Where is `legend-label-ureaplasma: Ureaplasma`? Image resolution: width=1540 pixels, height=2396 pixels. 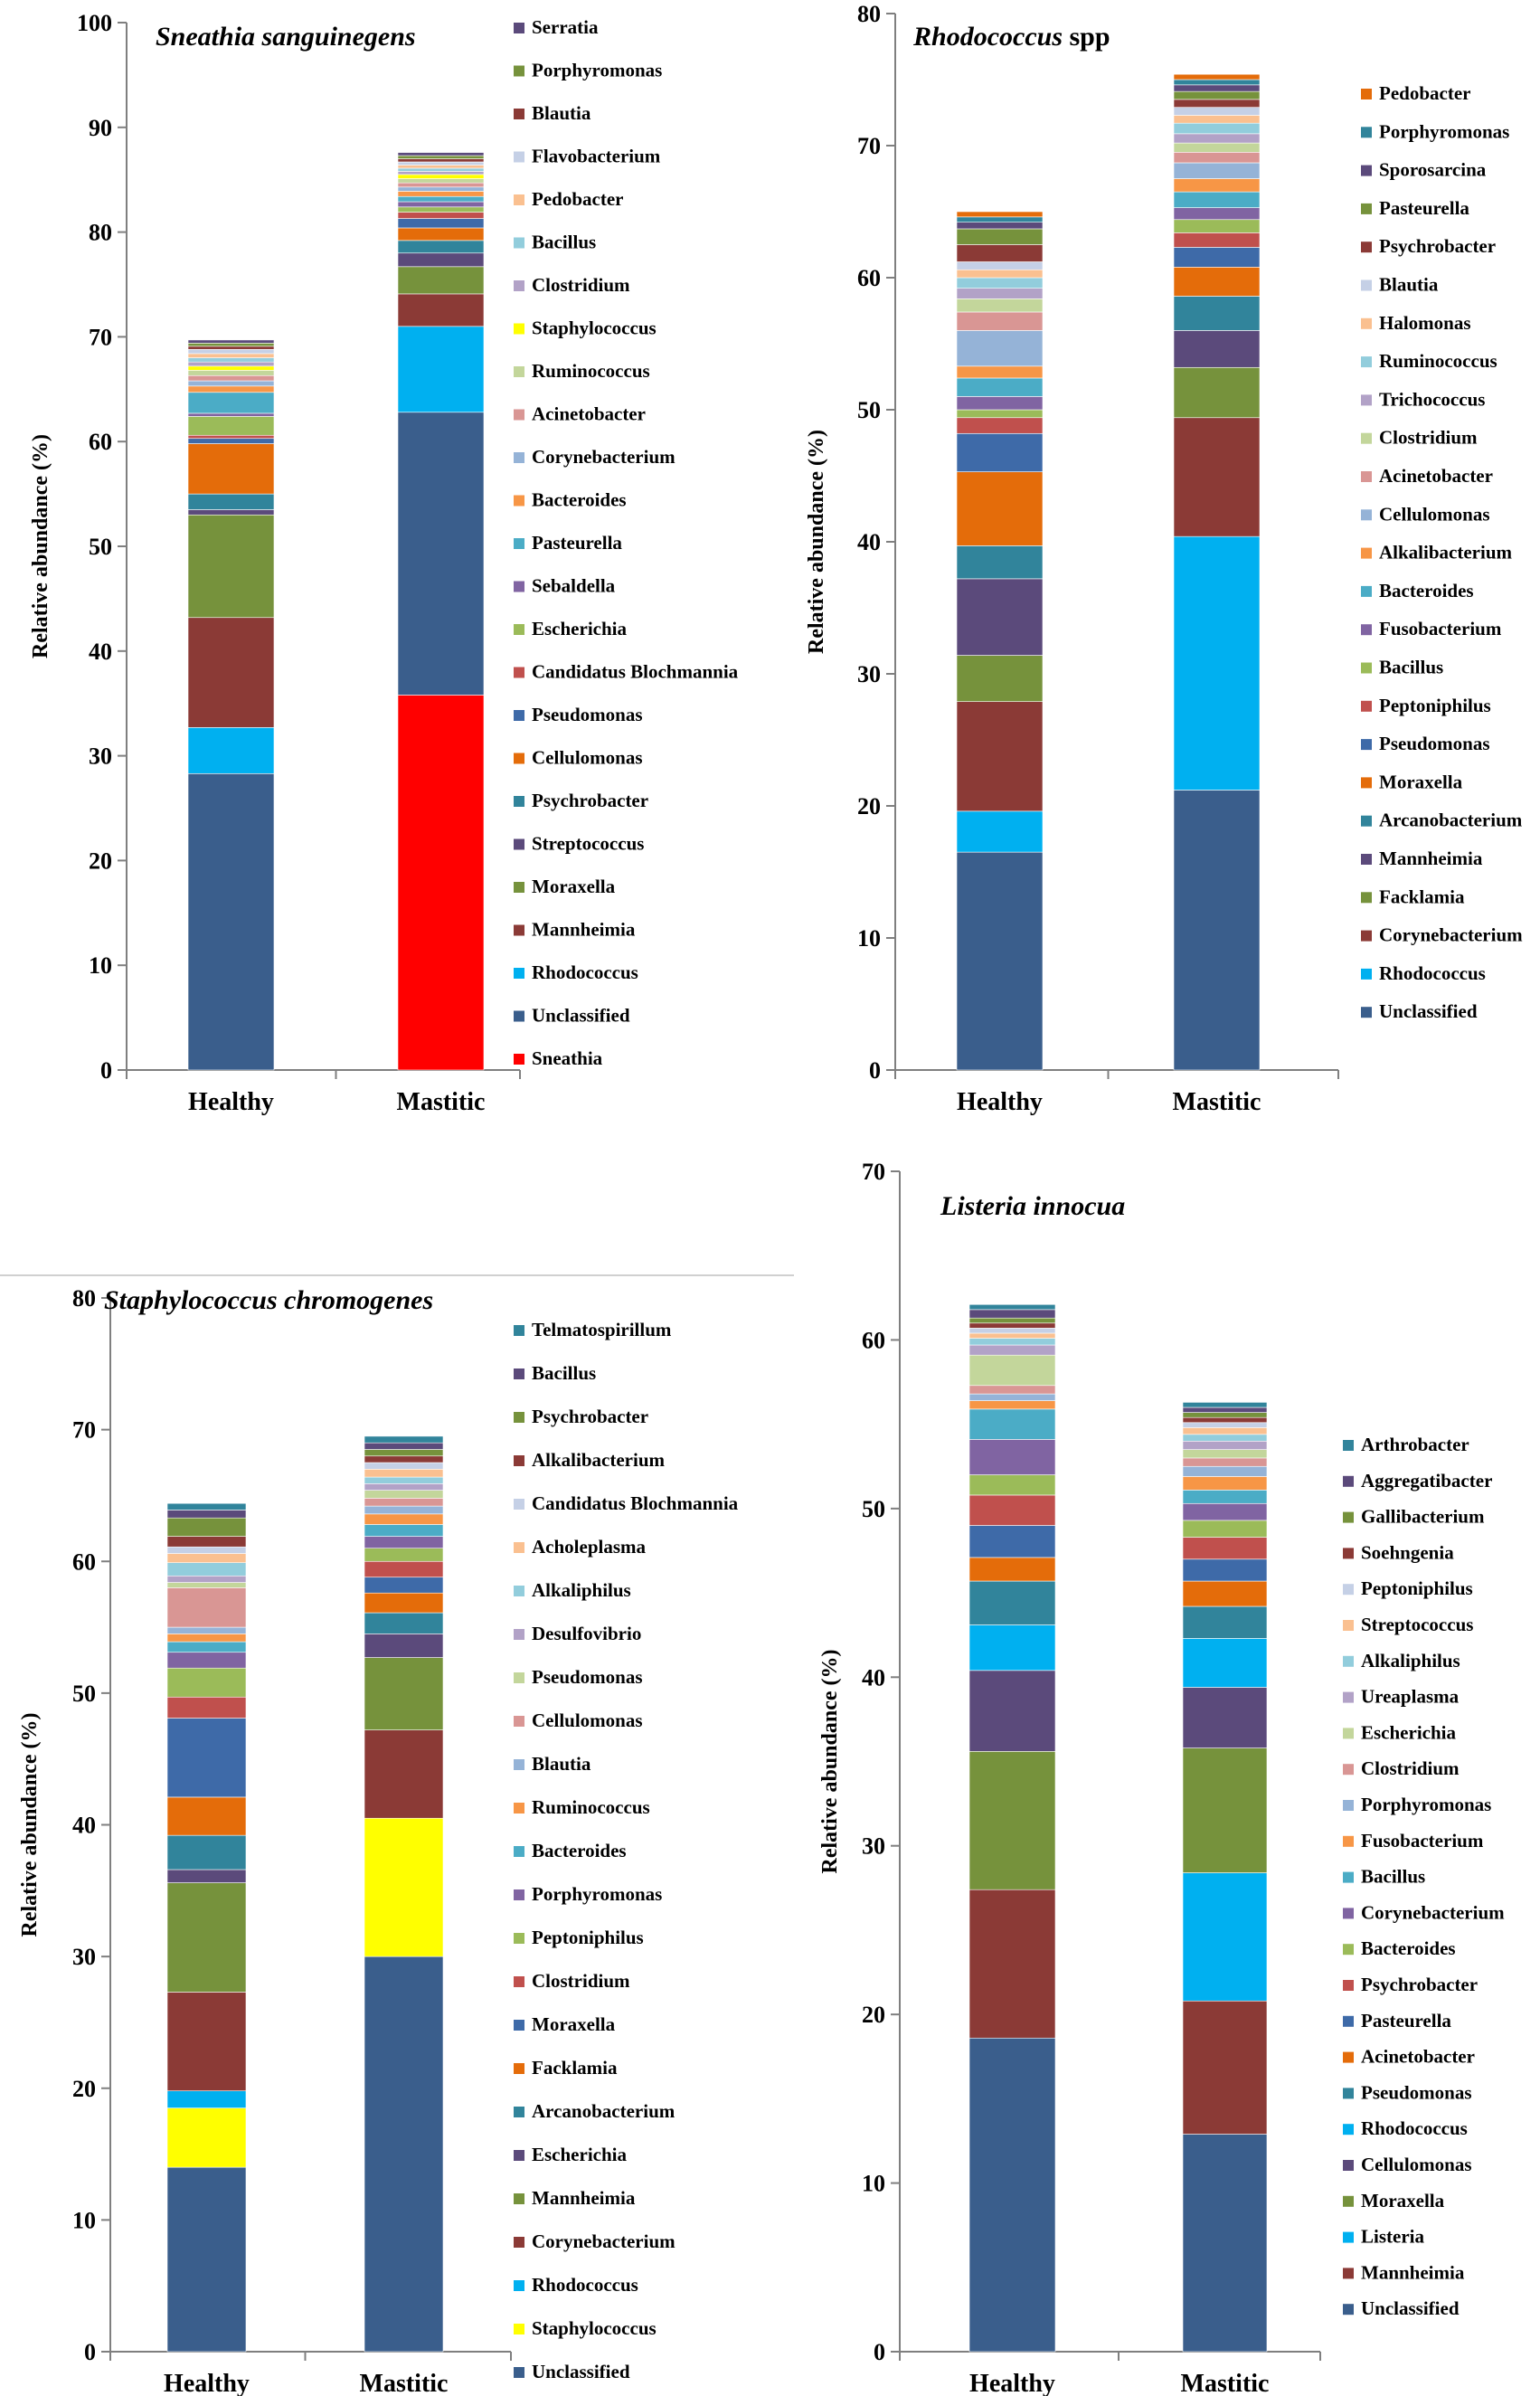
legend-label-ureaplasma: Ureaplasma is located at coordinates (1410, 1697).